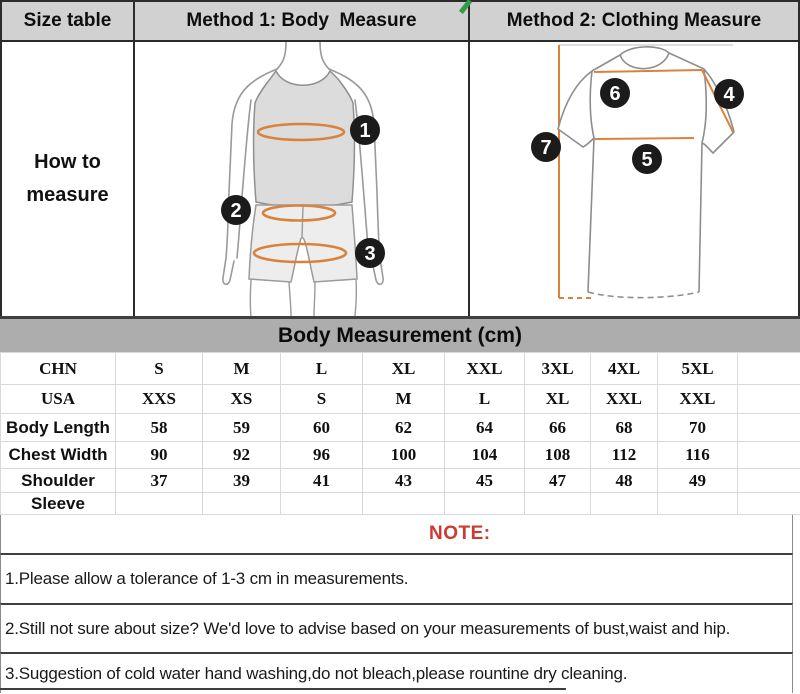  Describe the element at coordinates (58, 455) in the screenshot. I see `row-label: Chest Width` at that location.